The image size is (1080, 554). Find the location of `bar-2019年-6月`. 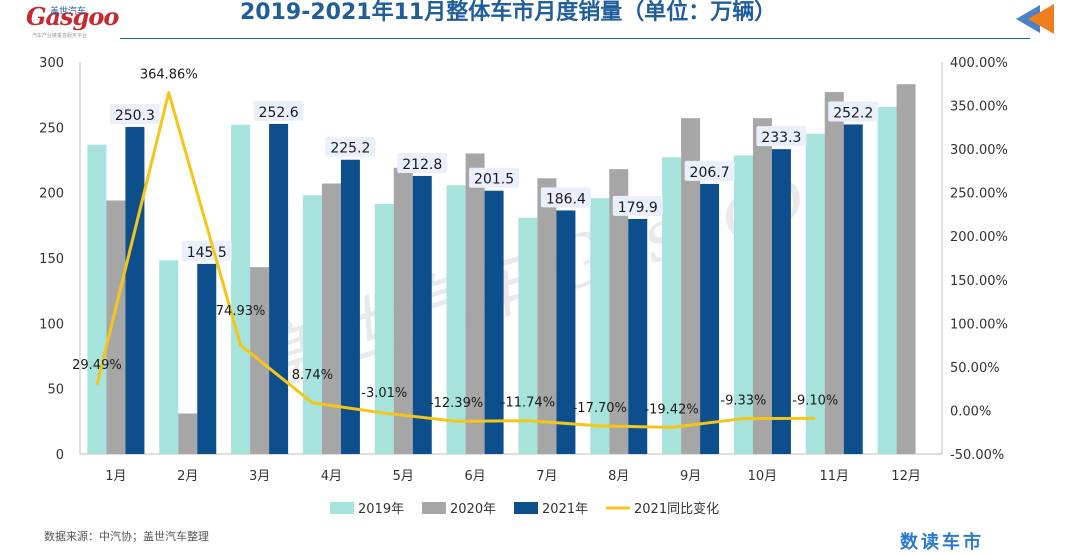

bar-2019年-6月 is located at coordinates (456, 319).